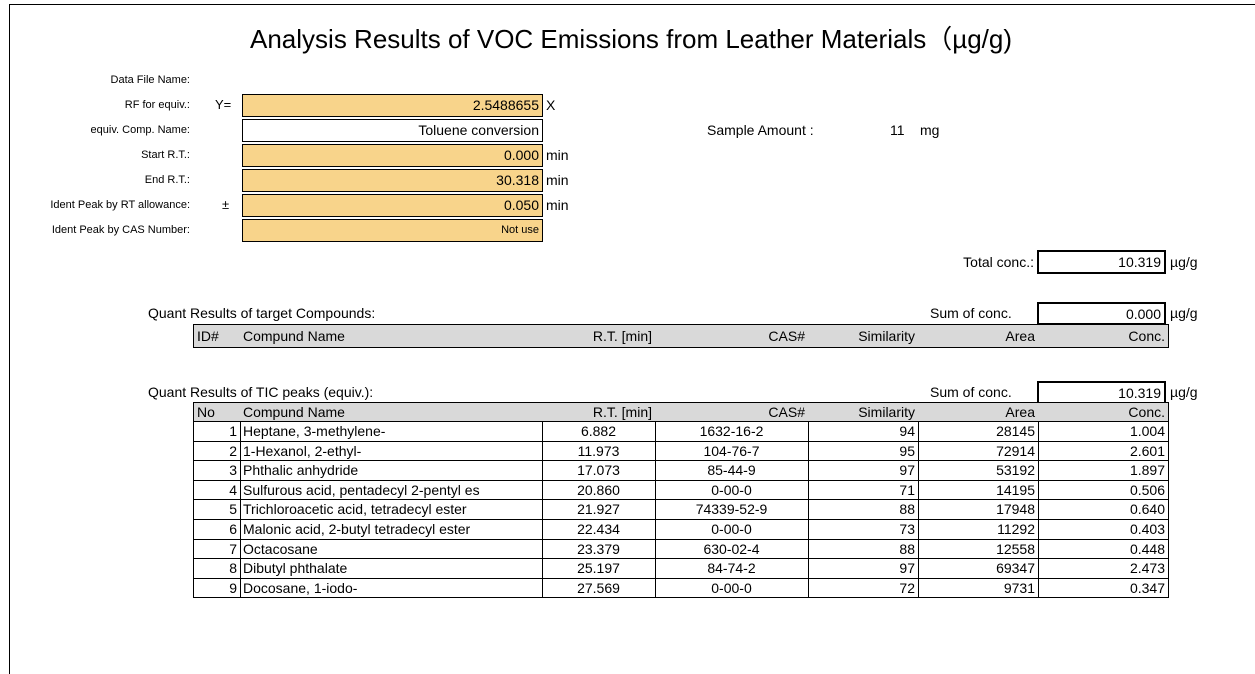 The image size is (1255, 674). Describe the element at coordinates (863, 451) in the screenshot. I see `table-cell: 95` at that location.